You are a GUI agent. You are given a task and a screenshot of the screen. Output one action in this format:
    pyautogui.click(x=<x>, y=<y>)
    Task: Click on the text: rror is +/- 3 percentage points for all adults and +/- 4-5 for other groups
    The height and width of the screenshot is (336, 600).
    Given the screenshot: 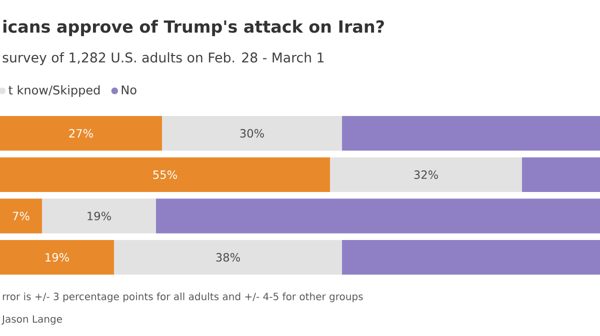 What is the action you would take?
    pyautogui.click(x=182, y=297)
    